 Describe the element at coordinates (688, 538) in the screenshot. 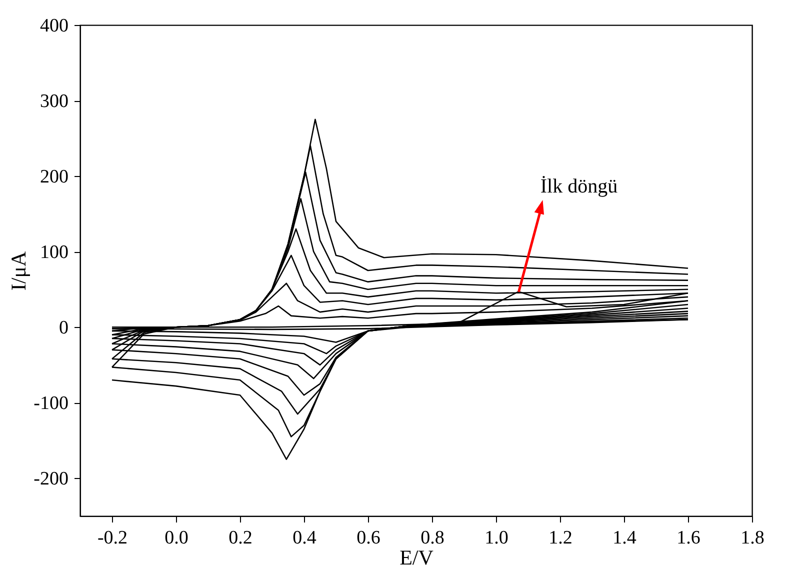

I see `x-tick-label: 1.6` at that location.